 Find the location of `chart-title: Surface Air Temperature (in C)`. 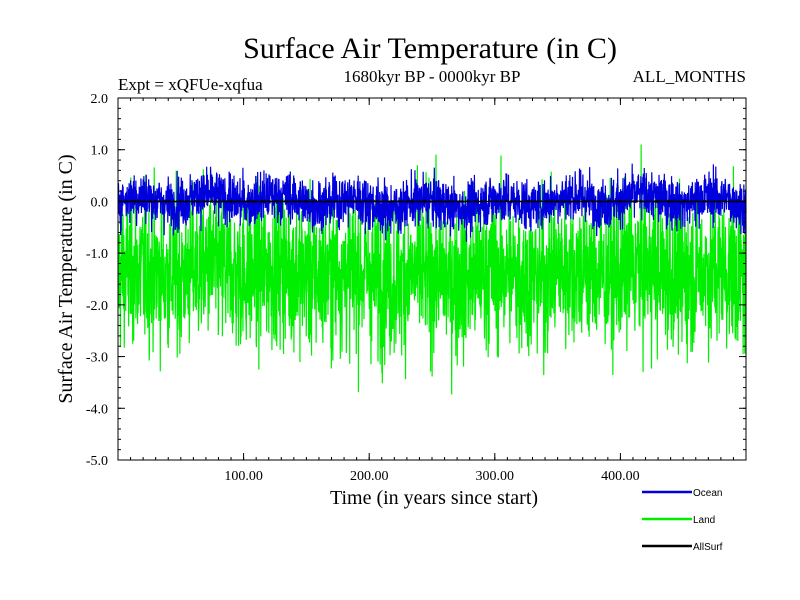

chart-title: Surface Air Temperature (in C) is located at coordinates (430, 48).